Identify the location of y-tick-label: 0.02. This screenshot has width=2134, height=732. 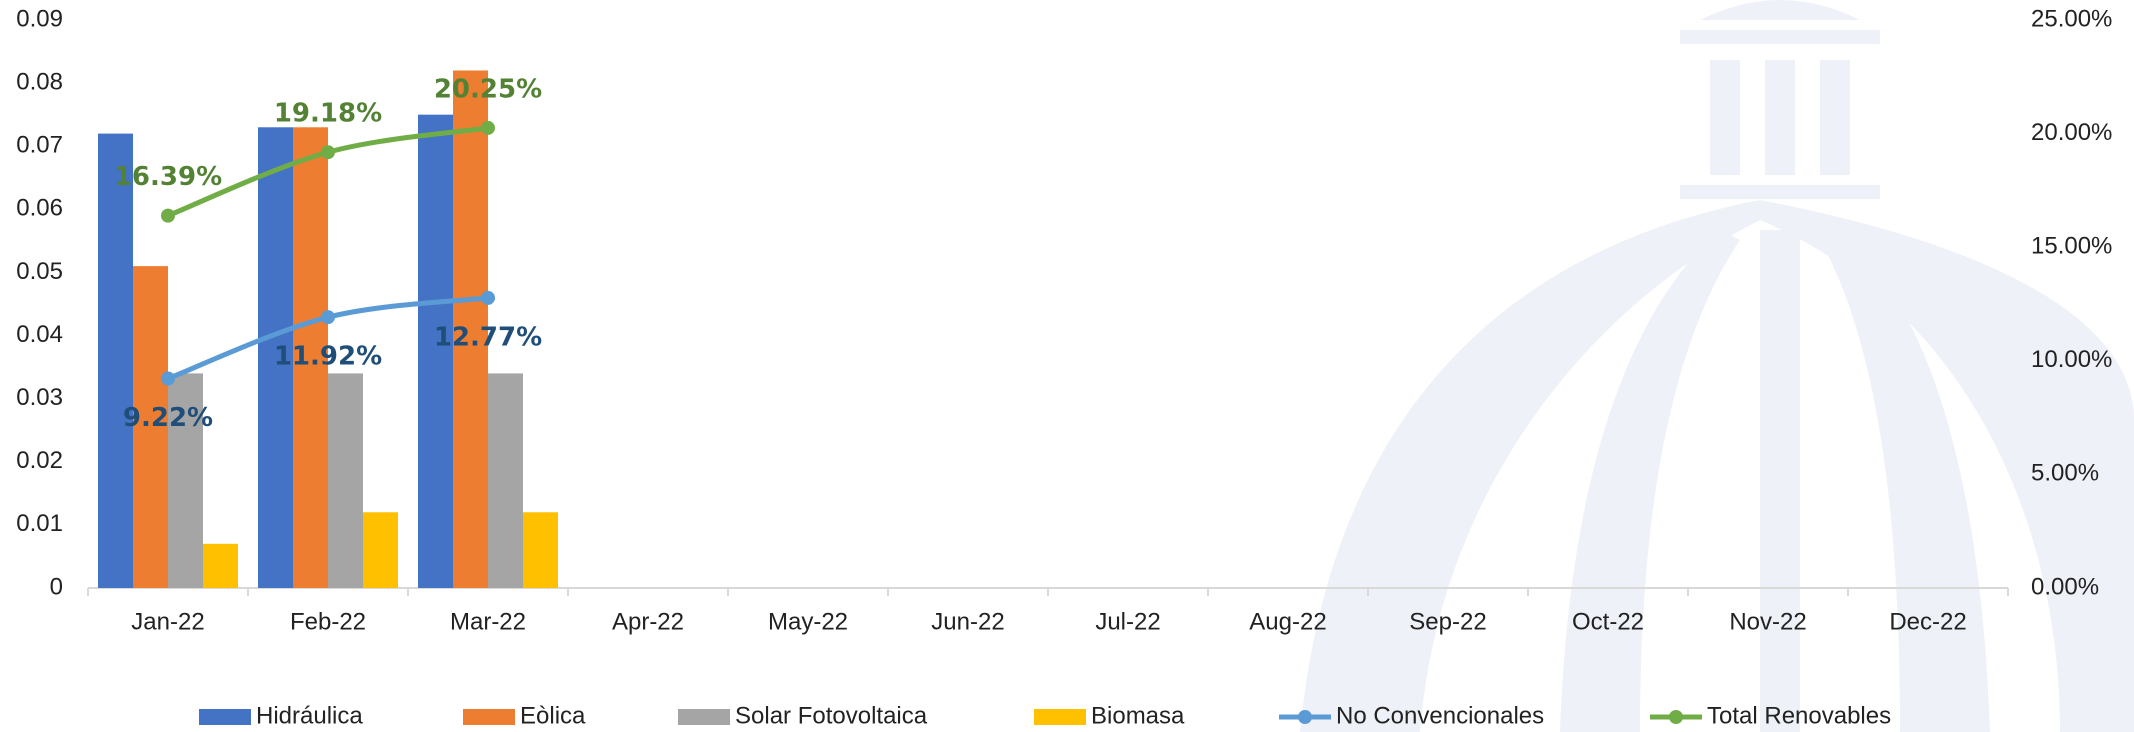
(39, 460).